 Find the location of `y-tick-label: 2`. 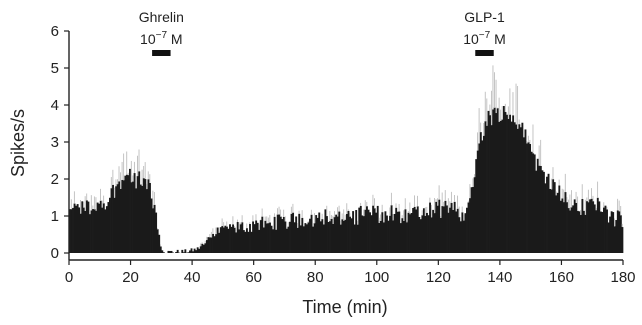

y-tick-label: 2 is located at coordinates (55, 179).